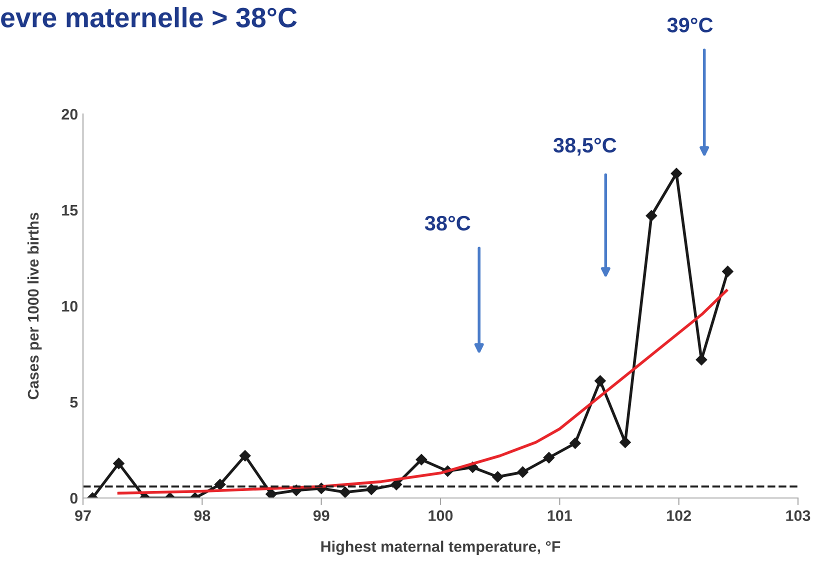 This screenshot has height=567, width=817. What do you see at coordinates (149, 17) in the screenshot?
I see `chart-title: evre maternelle > 38°C` at bounding box center [149, 17].